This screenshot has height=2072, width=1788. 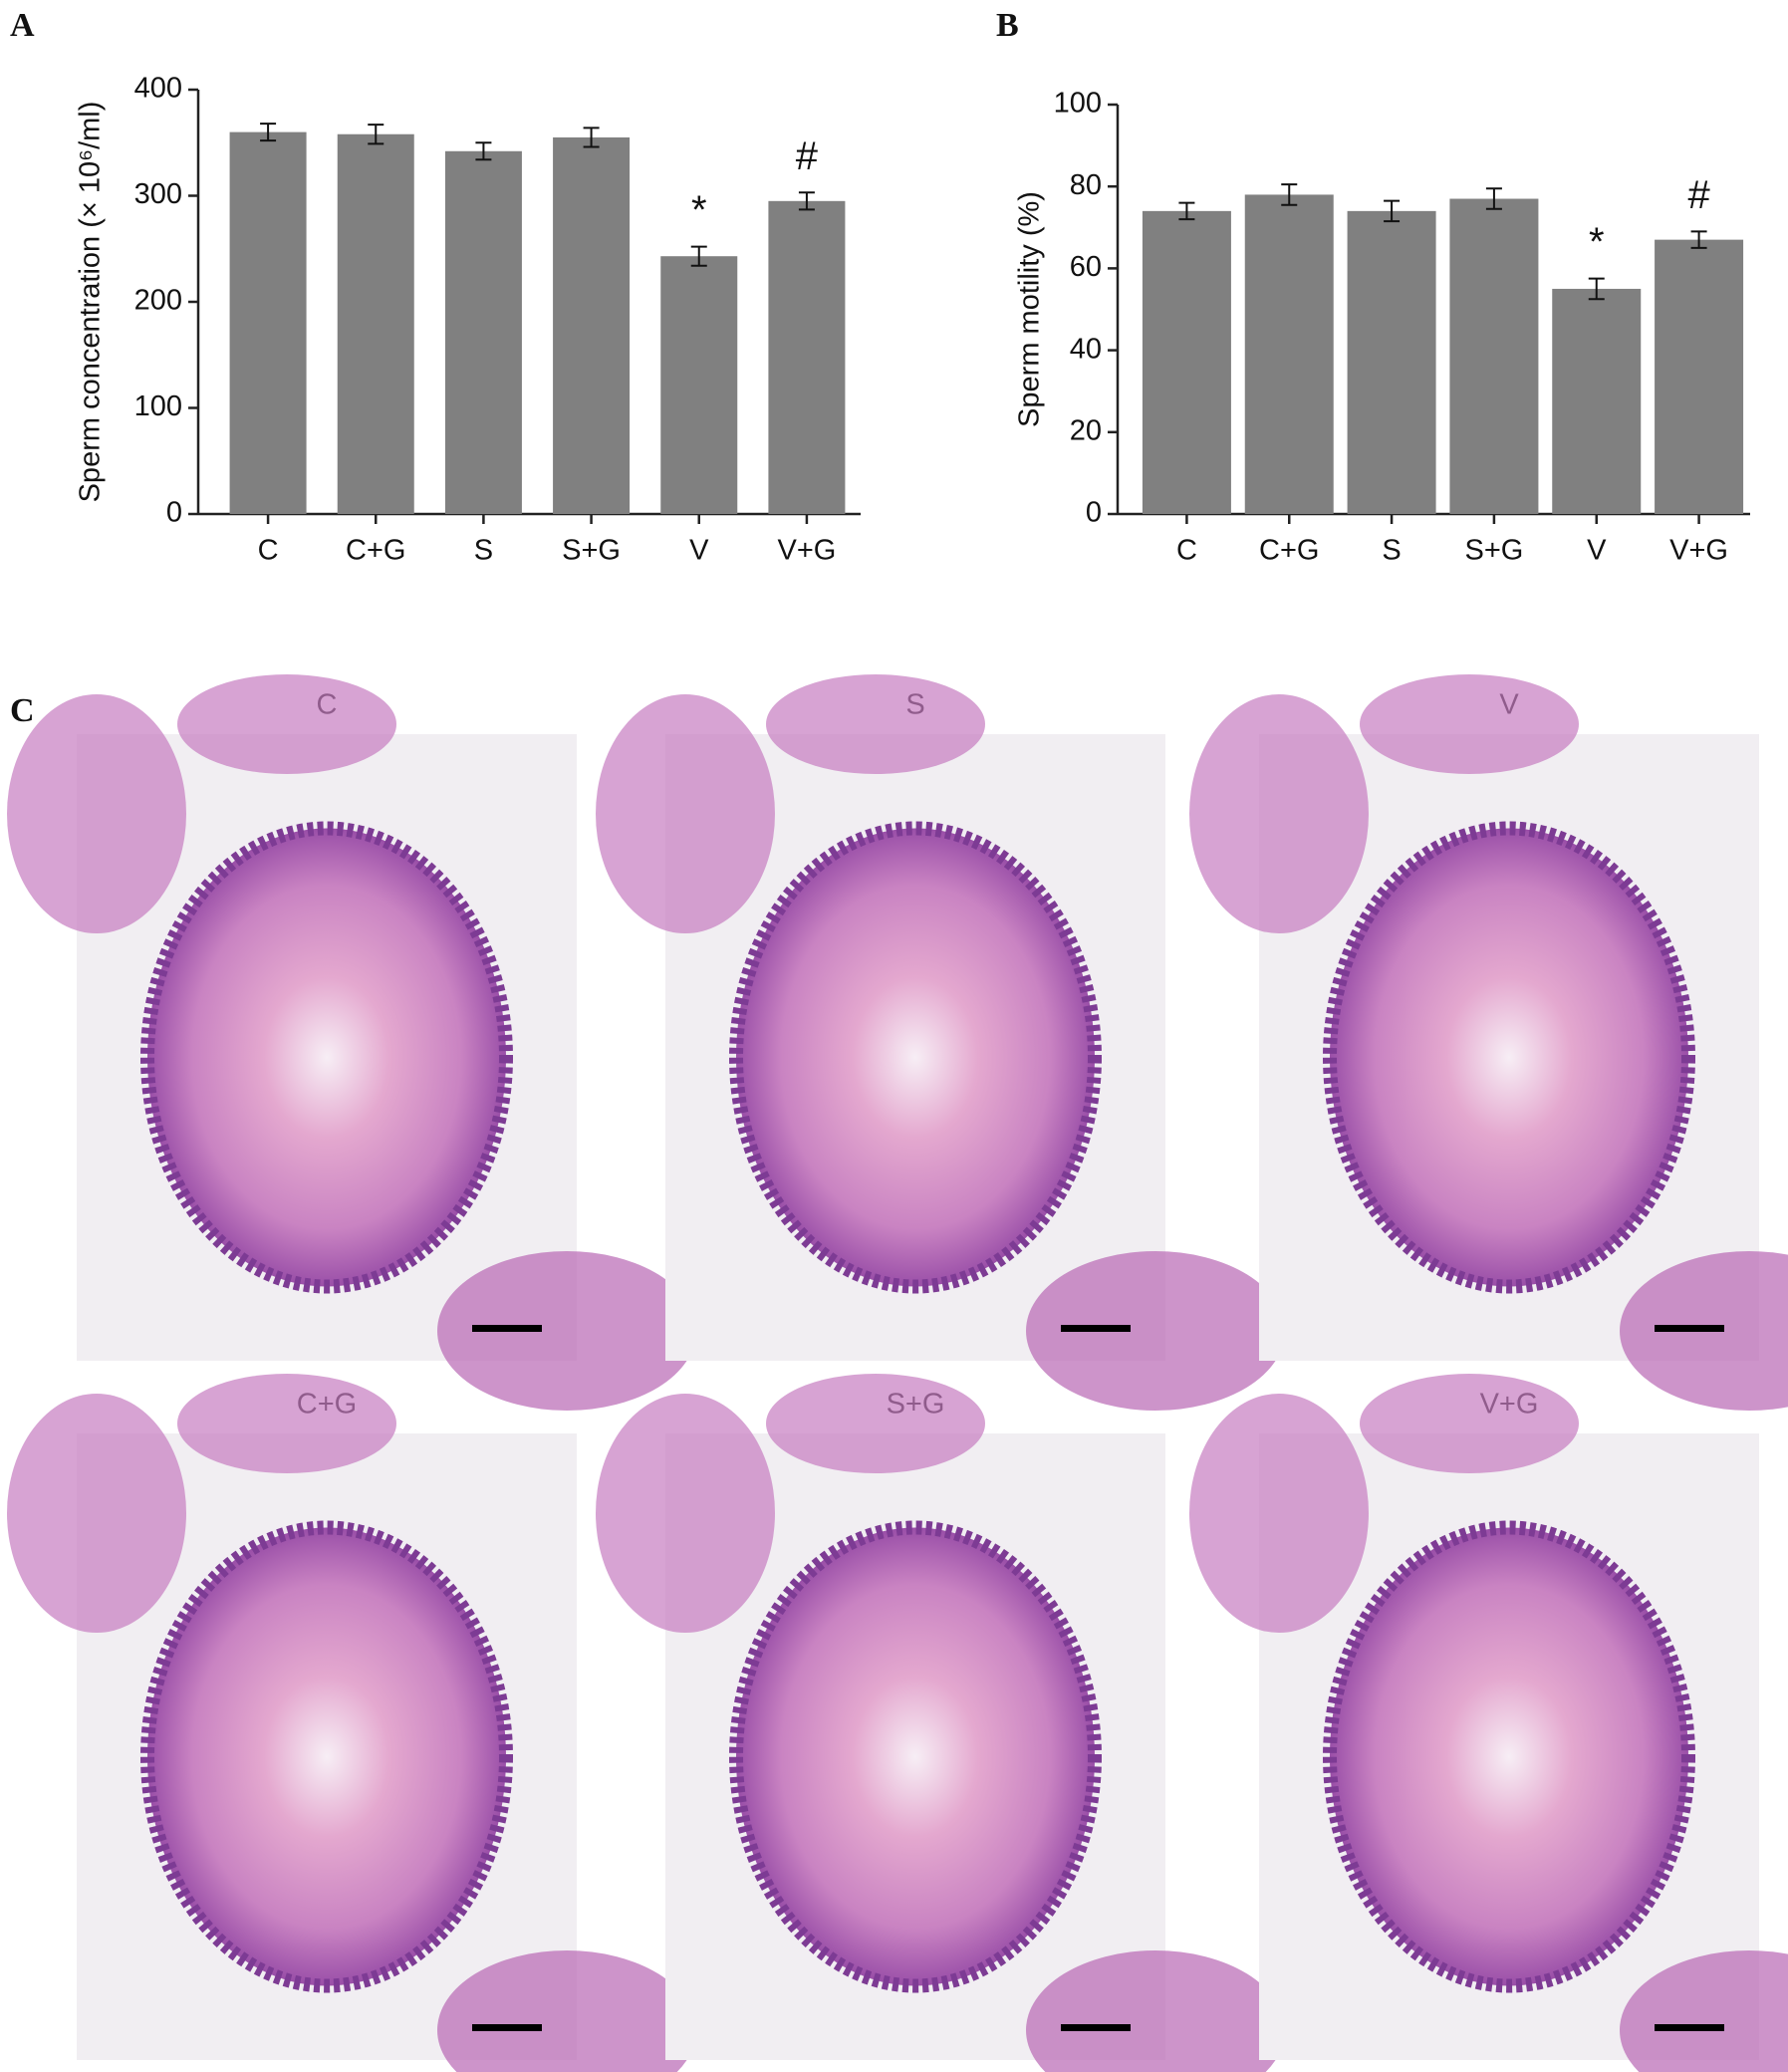 What do you see at coordinates (1030, 309) in the screenshot?
I see `y-axis-label: Sperm motility (%)` at bounding box center [1030, 309].